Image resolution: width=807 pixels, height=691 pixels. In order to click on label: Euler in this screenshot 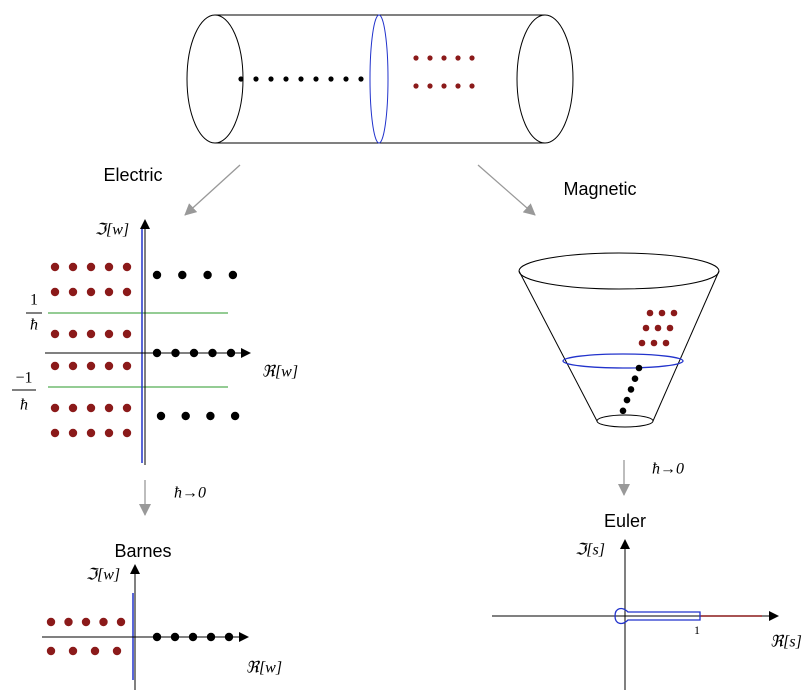, I will do `click(625, 521)`.